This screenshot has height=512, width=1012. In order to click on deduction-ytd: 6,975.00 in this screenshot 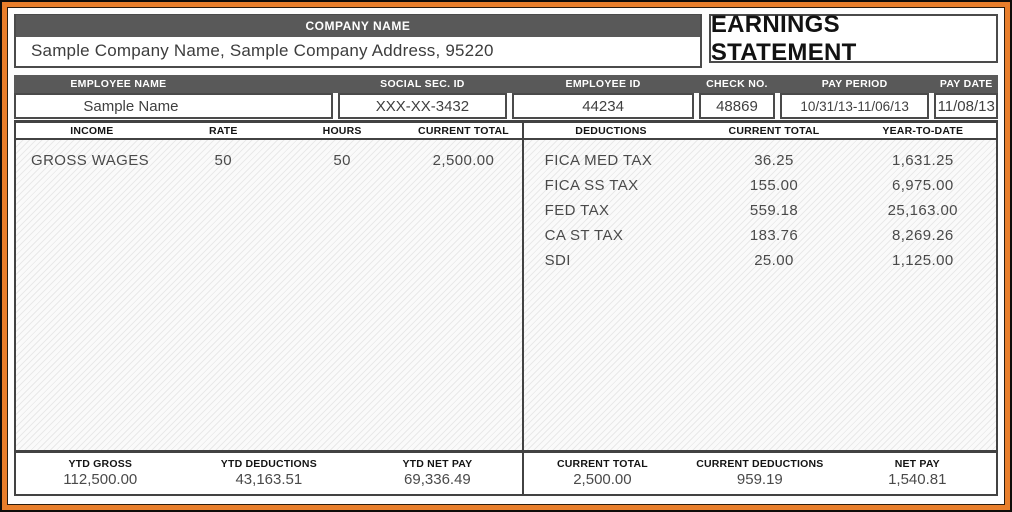, I will do `click(922, 185)`.